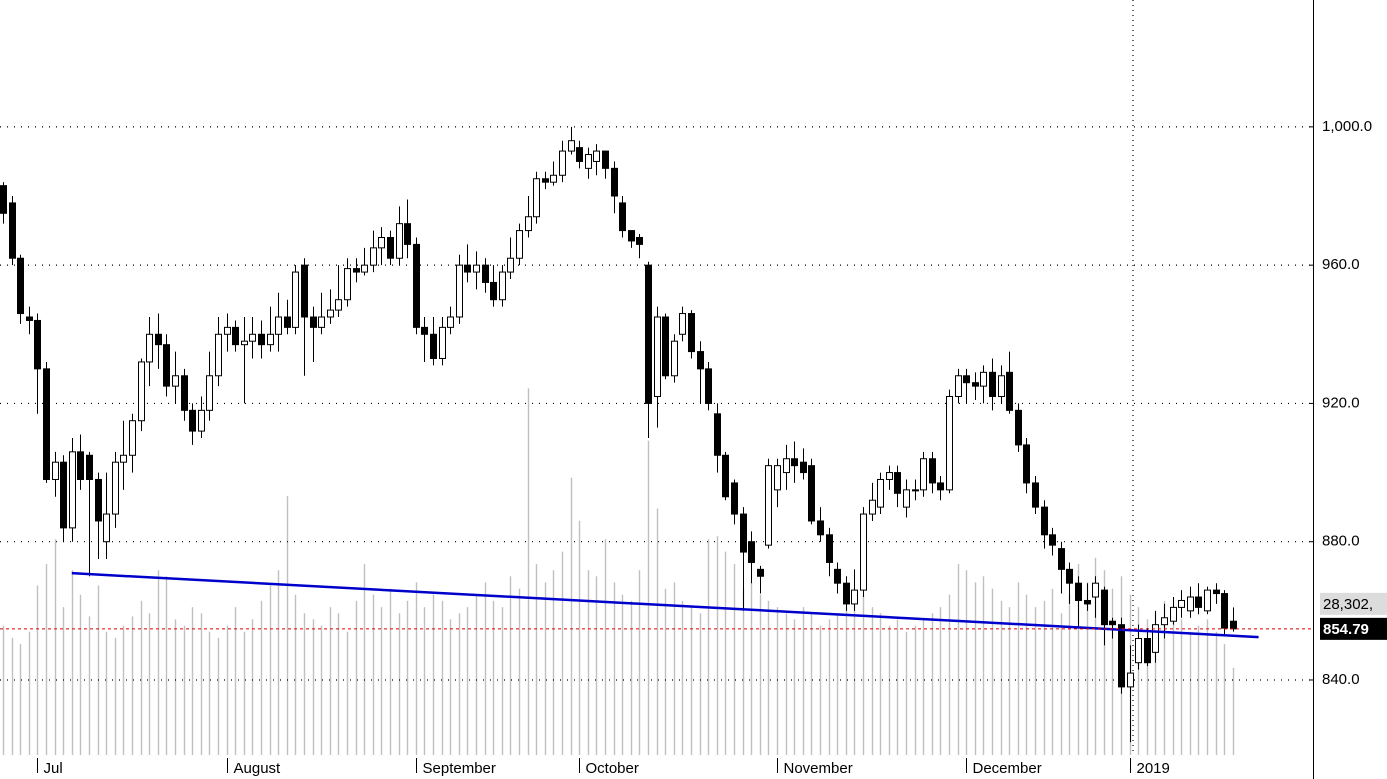 This screenshot has width=1387, height=779. Describe the element at coordinates (1153, 768) in the screenshot. I see `x-tick-label: 2019` at that location.